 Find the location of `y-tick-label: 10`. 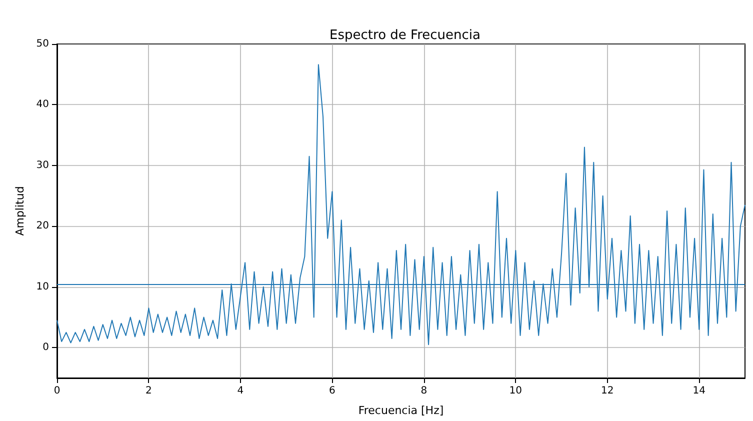

y-tick-label: 10 is located at coordinates (42, 286).